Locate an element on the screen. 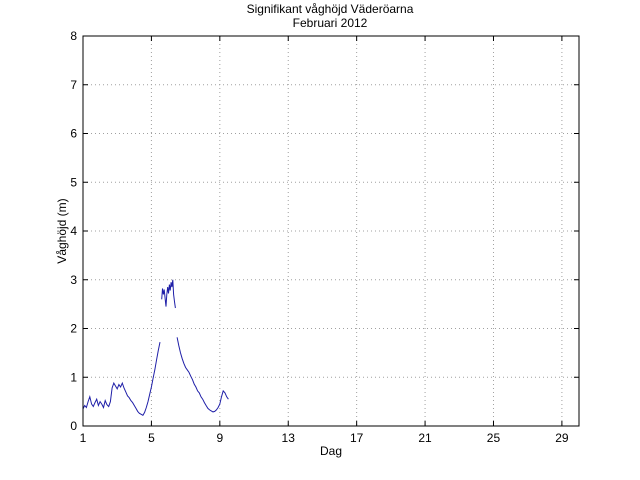  x-tick-label: 21 is located at coordinates (425, 438).